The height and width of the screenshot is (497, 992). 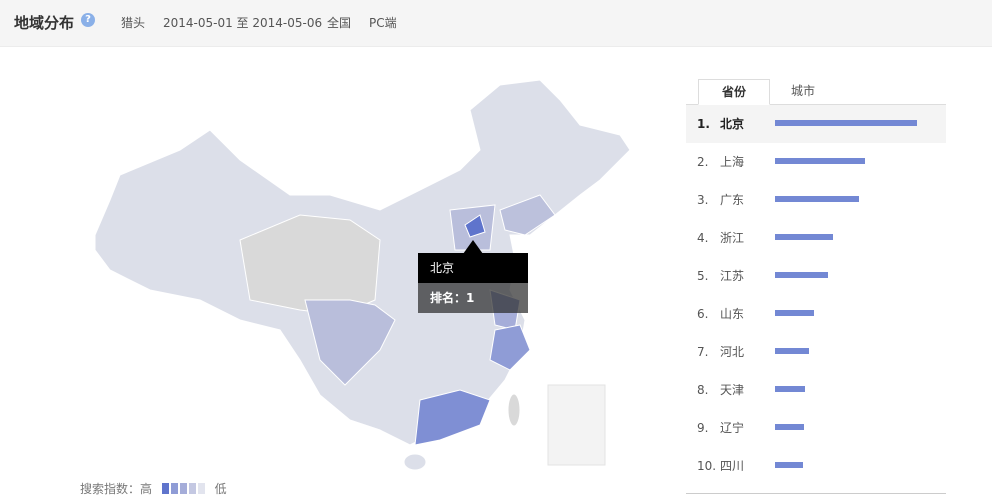 What do you see at coordinates (734, 92) in the screenshot?
I see `tab-province: 省份` at bounding box center [734, 92].